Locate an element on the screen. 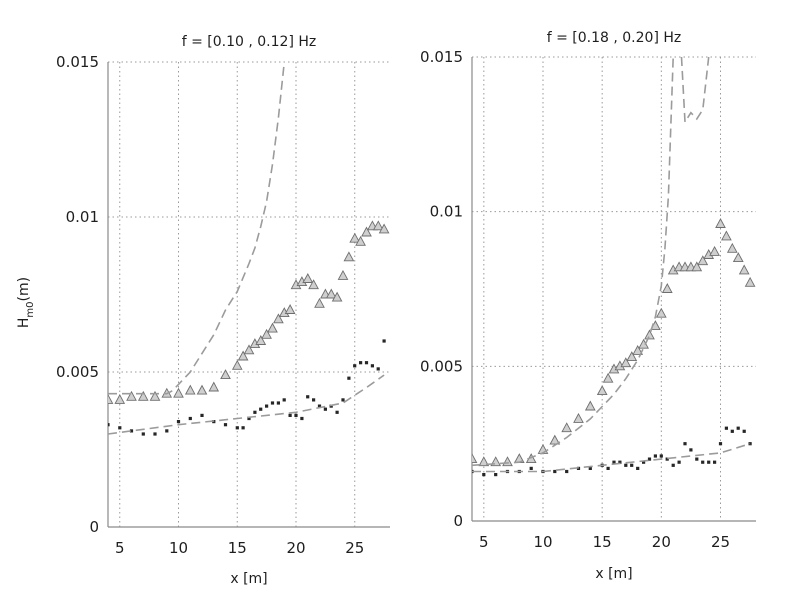 This screenshot has width=785, height=600. y-axis-label-subscript: m0 is located at coordinates (30, 309).